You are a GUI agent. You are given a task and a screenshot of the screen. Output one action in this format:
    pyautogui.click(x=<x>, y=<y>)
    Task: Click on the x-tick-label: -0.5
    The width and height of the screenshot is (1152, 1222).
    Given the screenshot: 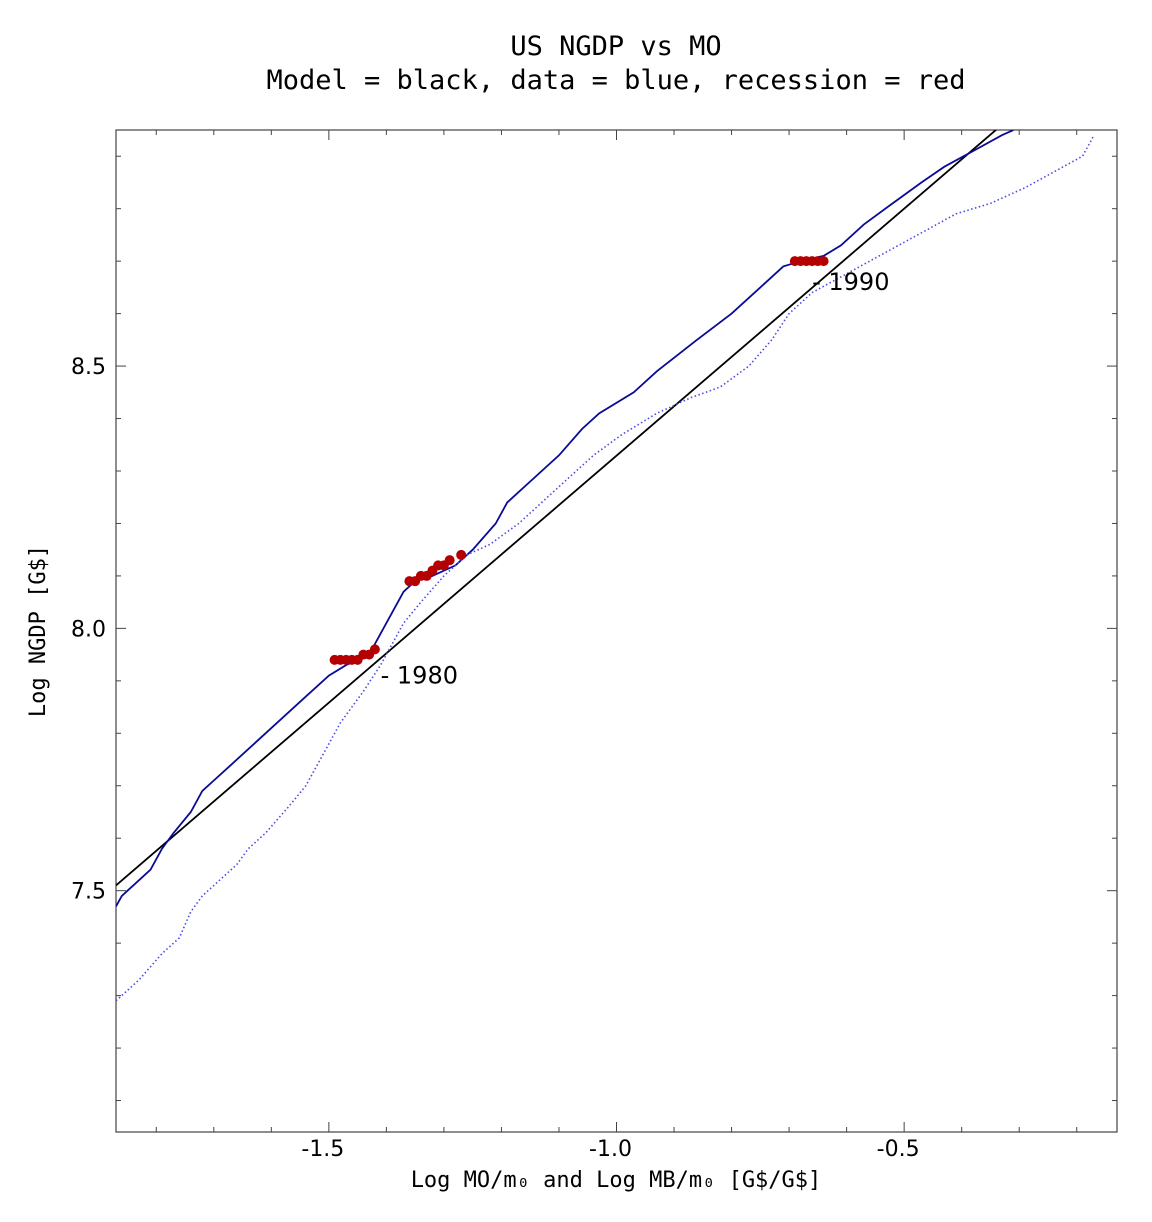 What is the action you would take?
    pyautogui.click(x=898, y=1149)
    